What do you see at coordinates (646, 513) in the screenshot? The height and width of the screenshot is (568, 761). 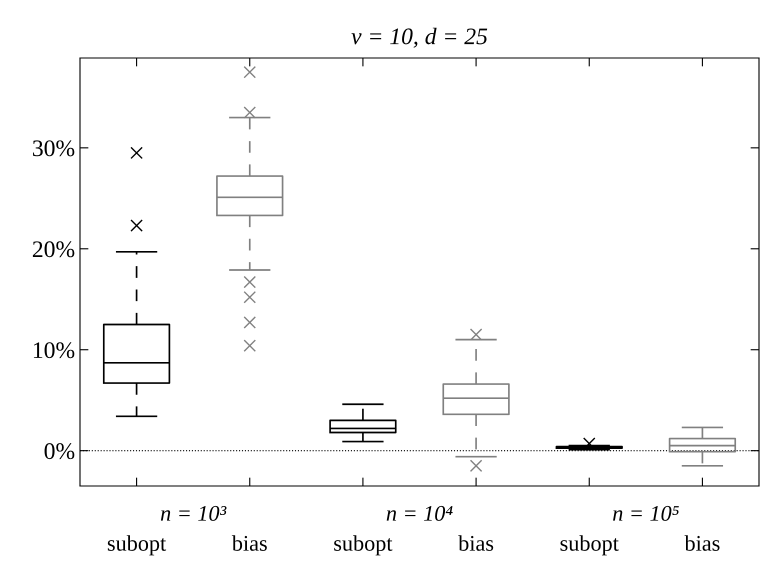 I see `text: n = 10⁵` at bounding box center [646, 513].